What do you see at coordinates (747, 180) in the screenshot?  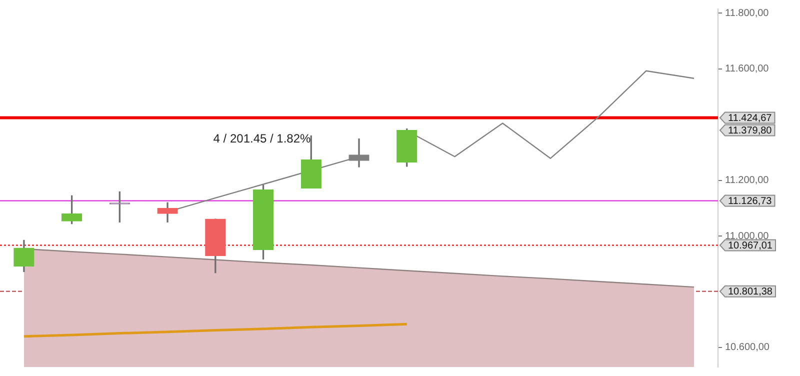 I see `y-tick-label: 11.200,00` at bounding box center [747, 180].